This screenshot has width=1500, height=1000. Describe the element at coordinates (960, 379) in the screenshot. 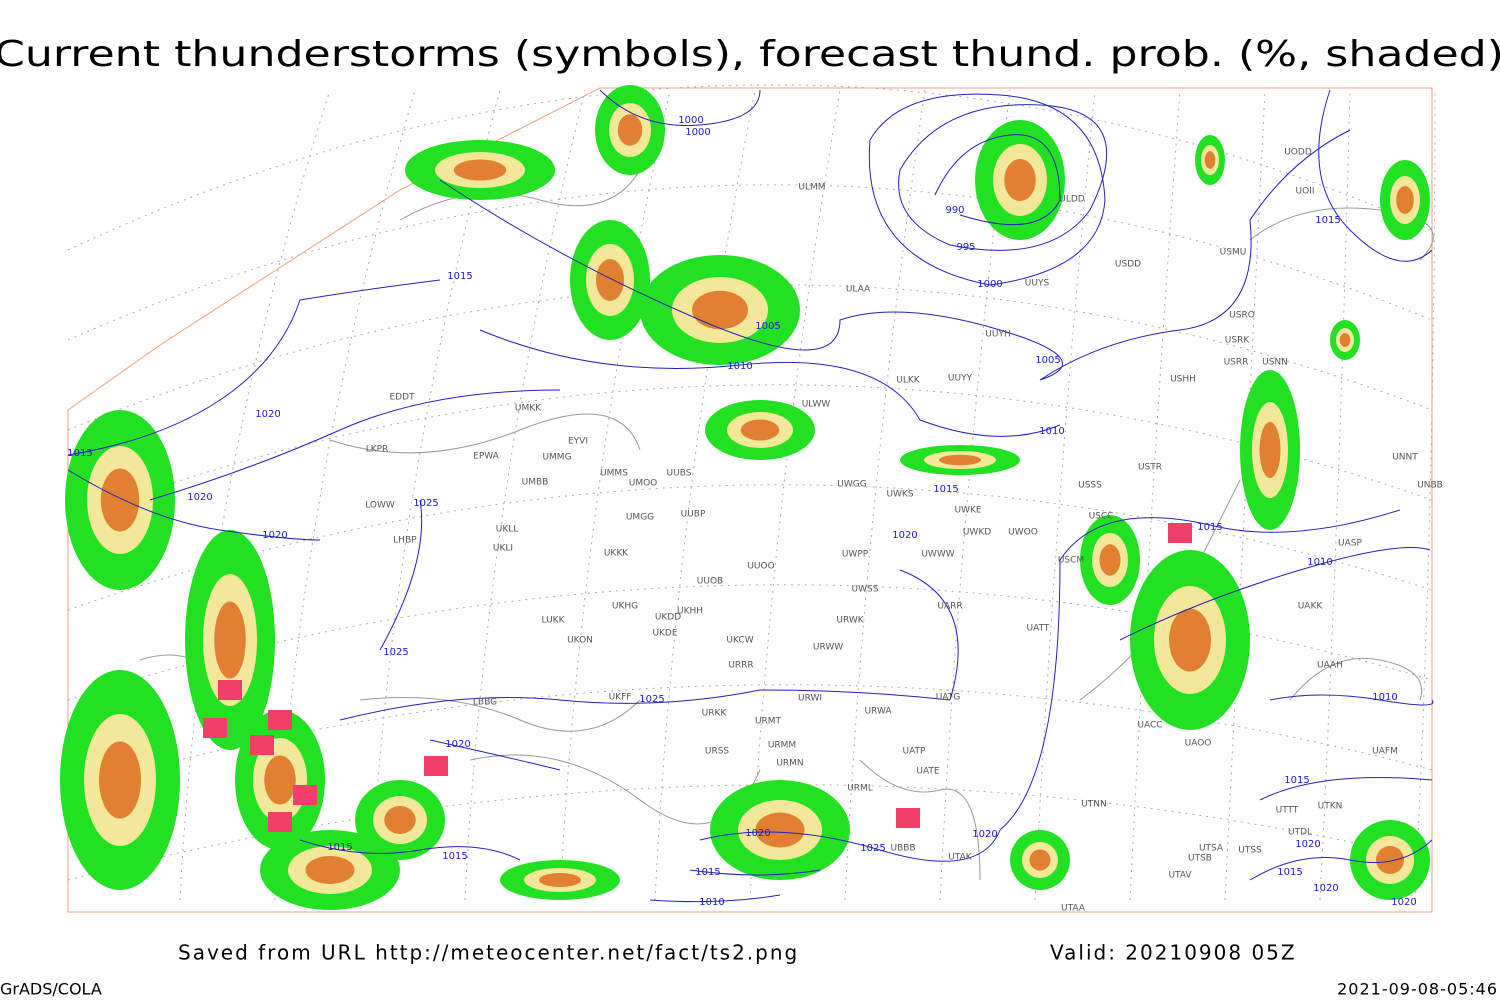

I see `station-code: UUYY` at that location.